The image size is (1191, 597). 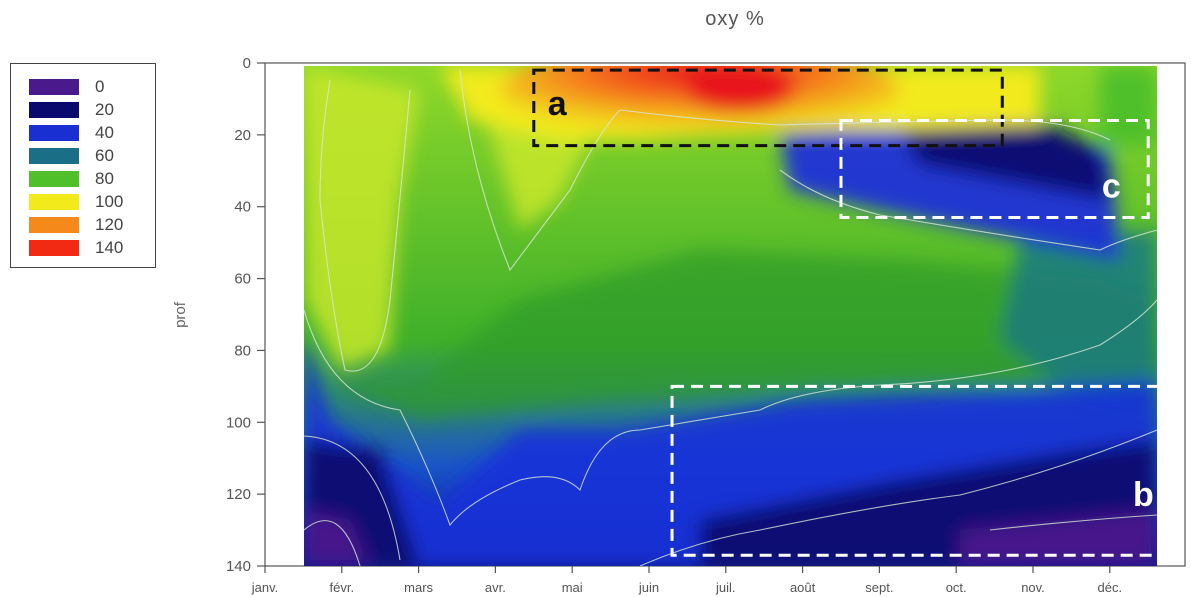 I want to click on x-tick-label: déc., so click(x=1110, y=587).